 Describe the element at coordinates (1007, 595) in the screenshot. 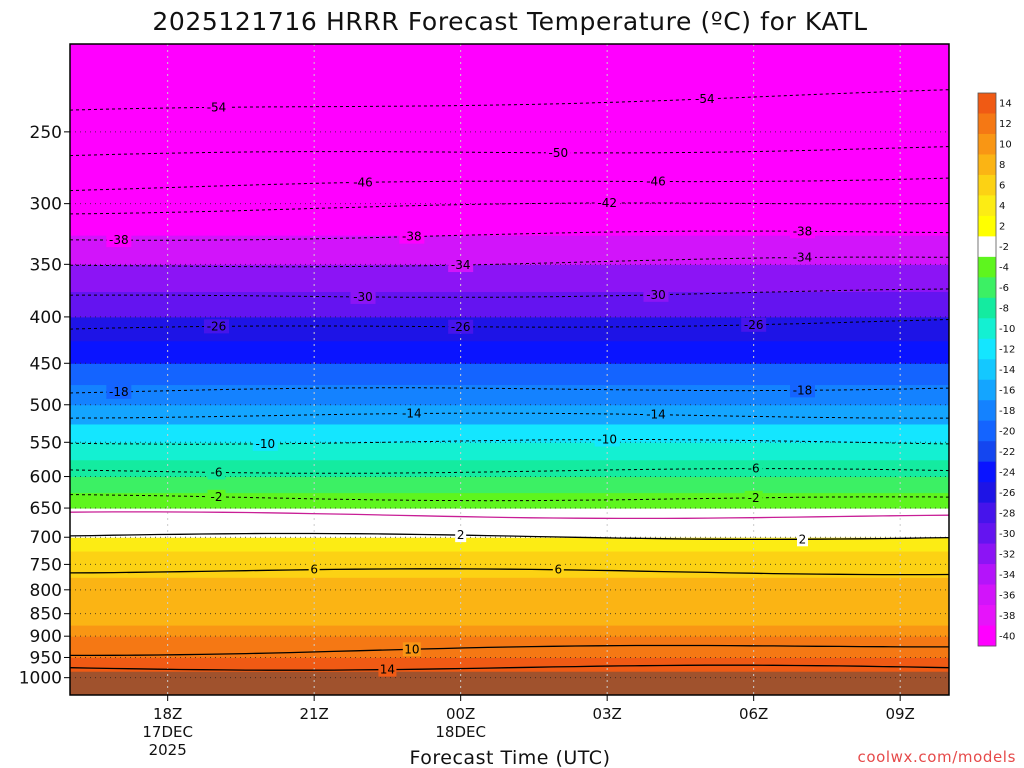

I see `colorbar-label: -36` at that location.